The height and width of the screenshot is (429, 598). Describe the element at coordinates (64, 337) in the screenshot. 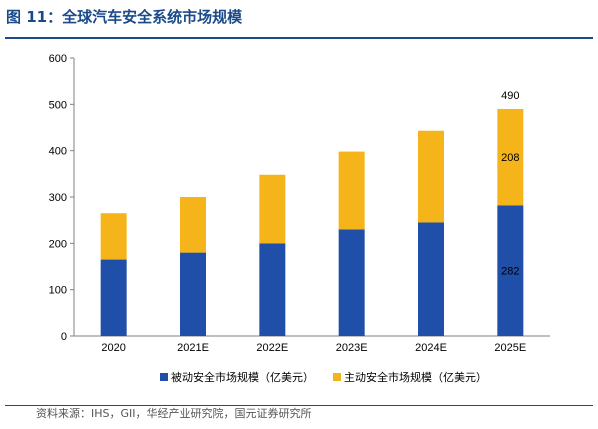

I see `y-tick-label: 0` at that location.